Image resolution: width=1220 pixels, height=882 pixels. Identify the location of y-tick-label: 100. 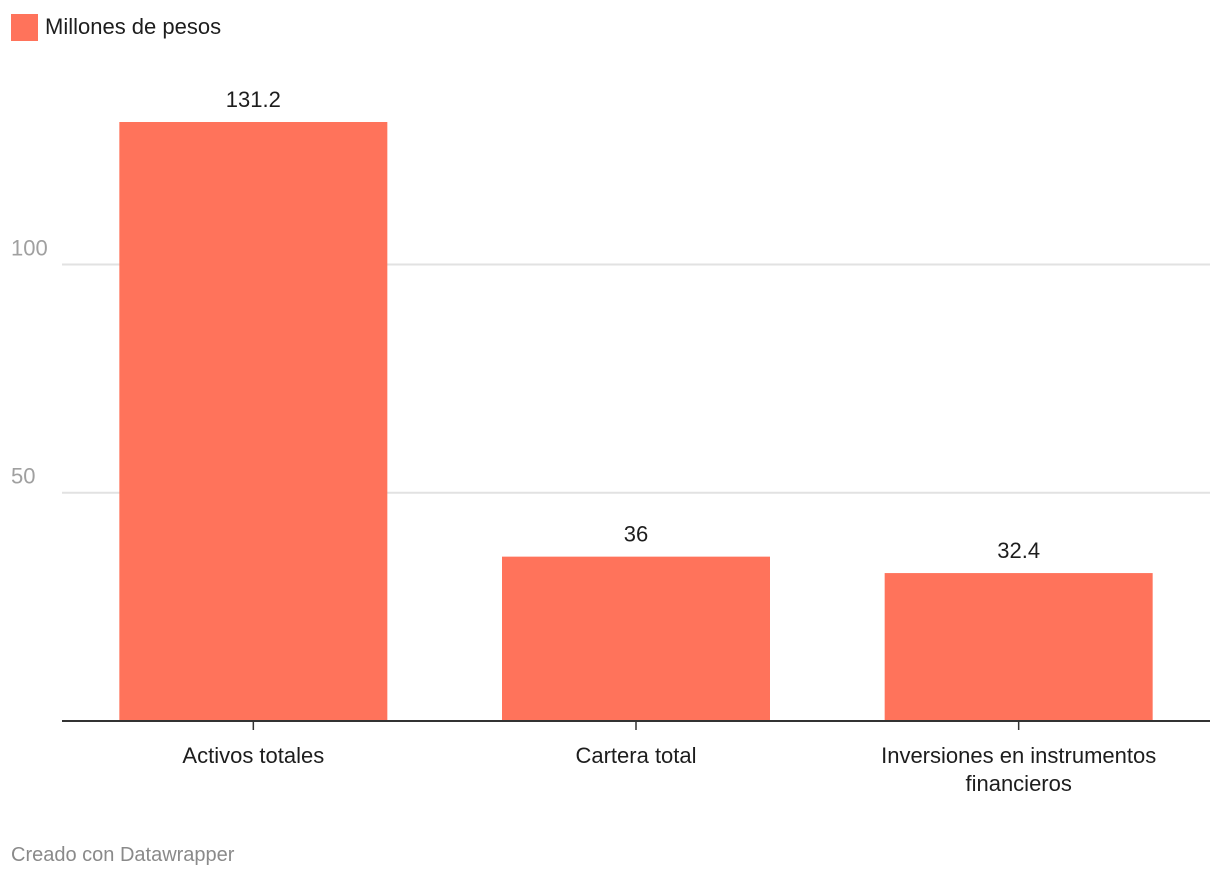
(29, 247).